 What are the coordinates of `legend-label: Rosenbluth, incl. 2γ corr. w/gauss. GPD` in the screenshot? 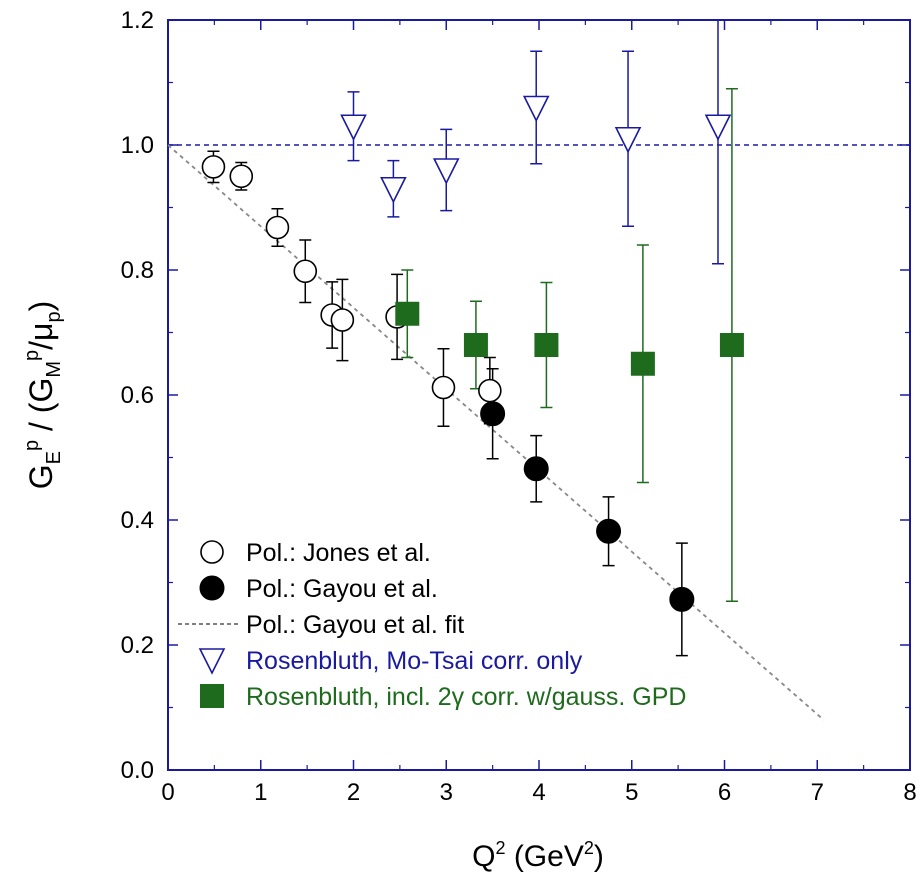 It's located at (466, 697).